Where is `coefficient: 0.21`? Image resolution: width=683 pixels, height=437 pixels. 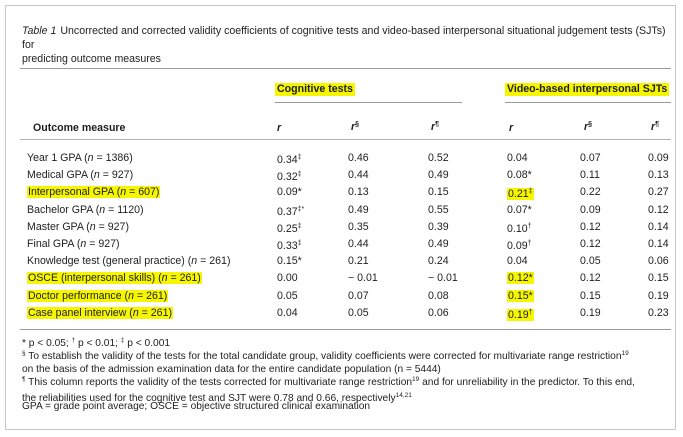 coefficient: 0.21 is located at coordinates (358, 261).